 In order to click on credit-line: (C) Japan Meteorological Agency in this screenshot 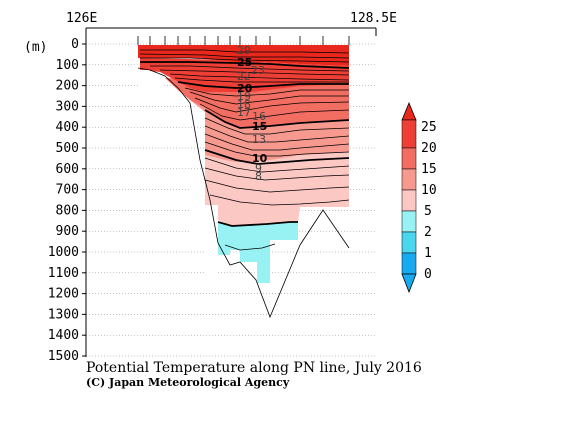, I will do `click(188, 382)`.